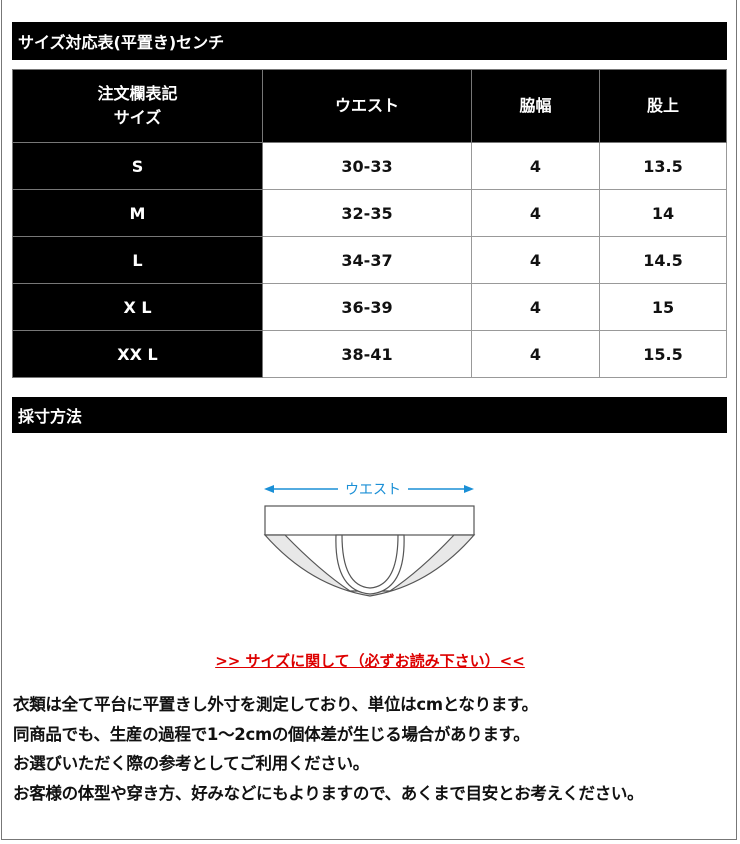 The image size is (740, 844). Describe the element at coordinates (271, 734) in the screenshot. I see `note-line: 同商品でも、生産の過程で1～2cmの個体差が生じる場合があります。` at that location.